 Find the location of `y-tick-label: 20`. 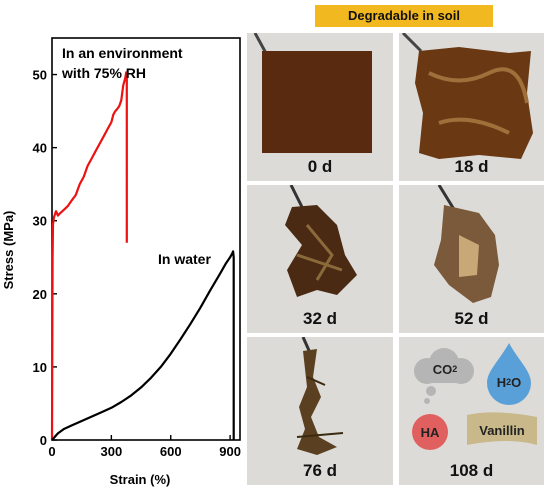

y-tick-label: 20 is located at coordinates (40, 294).